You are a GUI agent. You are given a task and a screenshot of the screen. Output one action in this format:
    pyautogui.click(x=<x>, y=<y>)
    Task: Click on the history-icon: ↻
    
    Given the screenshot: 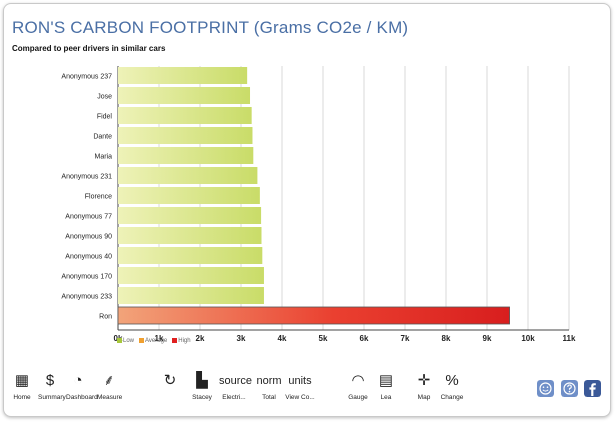 What is the action you would take?
    pyautogui.click(x=170, y=380)
    